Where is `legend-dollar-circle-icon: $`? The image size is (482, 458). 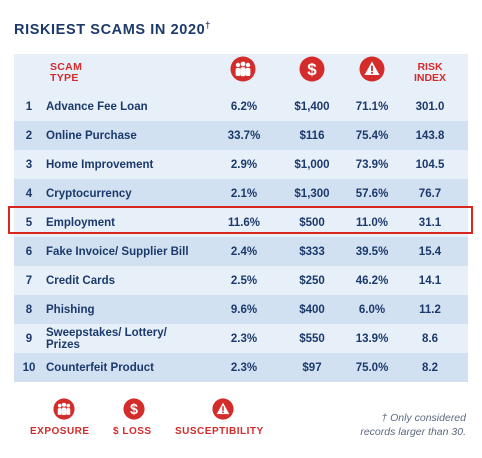 legend-dollar-circle-icon: $ is located at coordinates (134, 409).